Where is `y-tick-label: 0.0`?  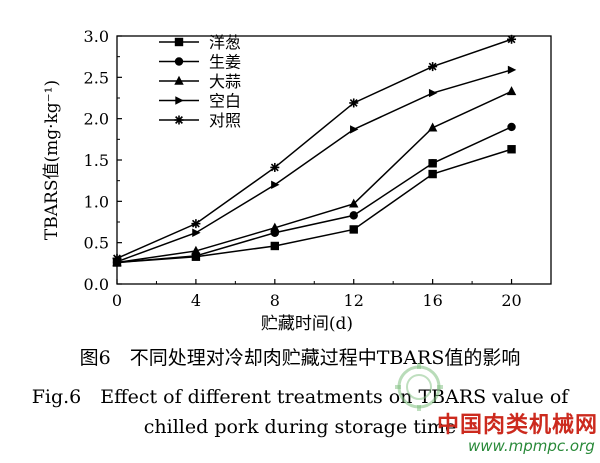
y-tick-label: 0.0 is located at coordinates (96, 284).